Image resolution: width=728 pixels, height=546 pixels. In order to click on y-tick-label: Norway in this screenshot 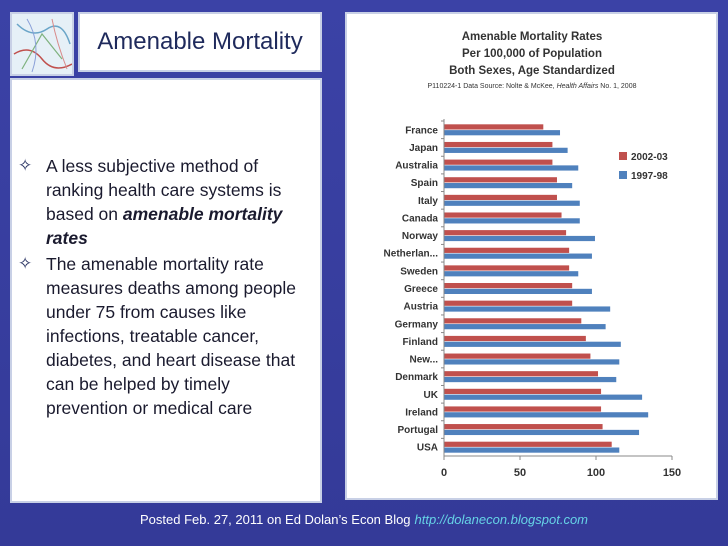, I will do `click(420, 236)`.